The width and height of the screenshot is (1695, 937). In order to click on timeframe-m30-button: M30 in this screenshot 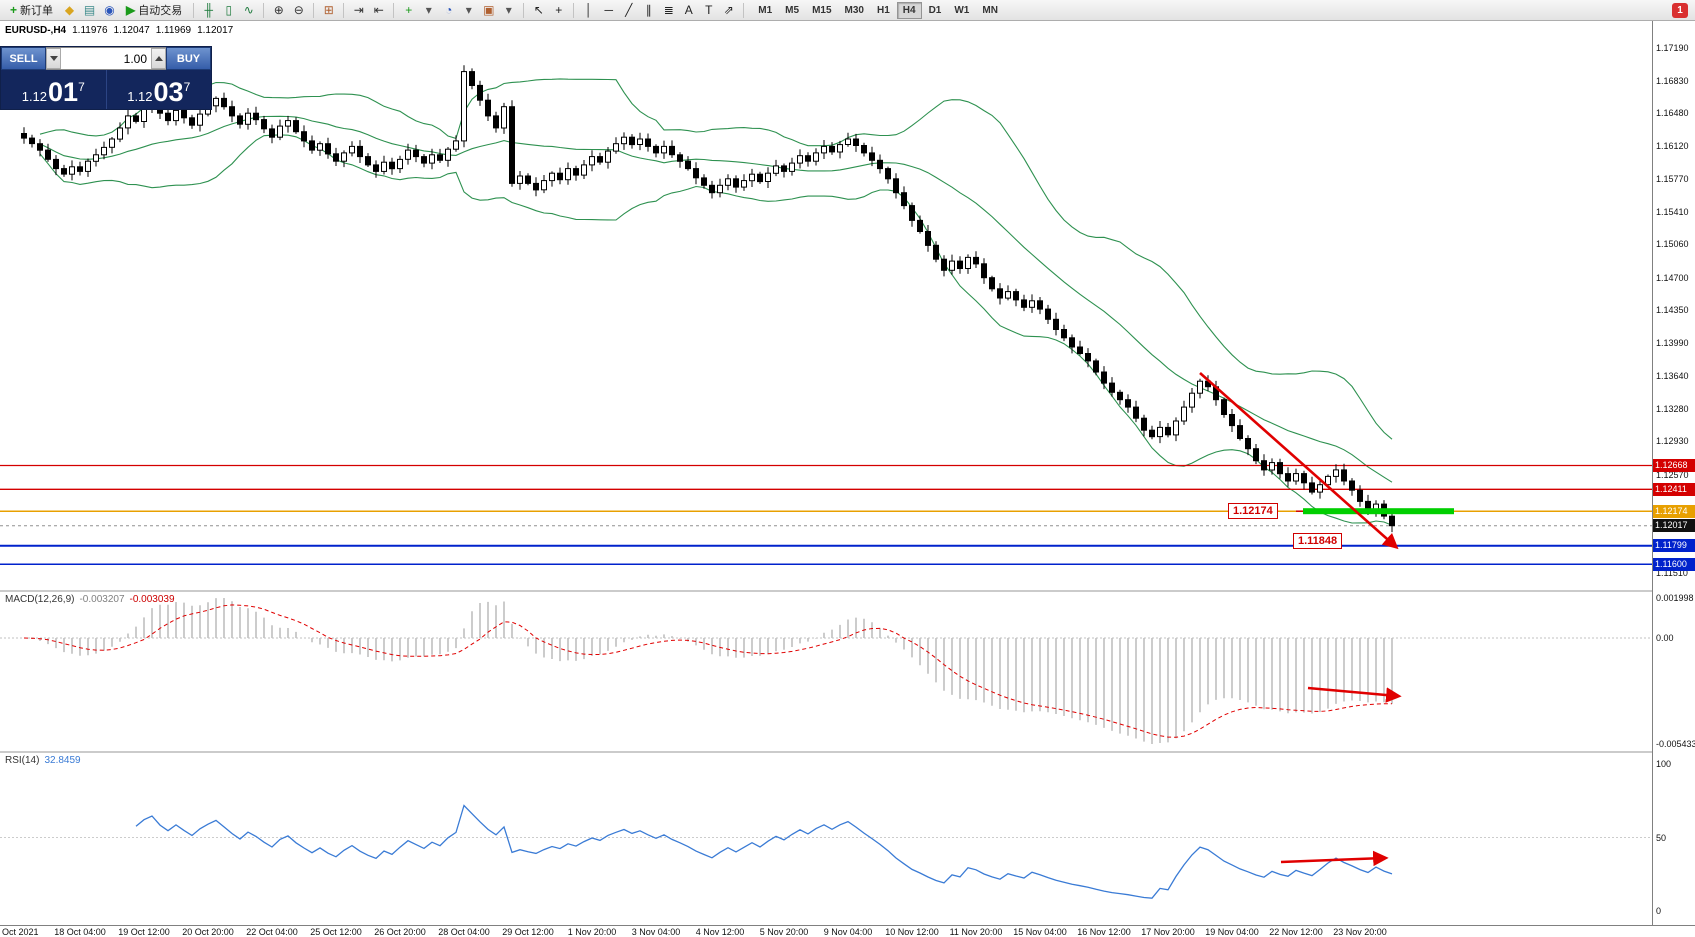, I will do `click(854, 10)`.